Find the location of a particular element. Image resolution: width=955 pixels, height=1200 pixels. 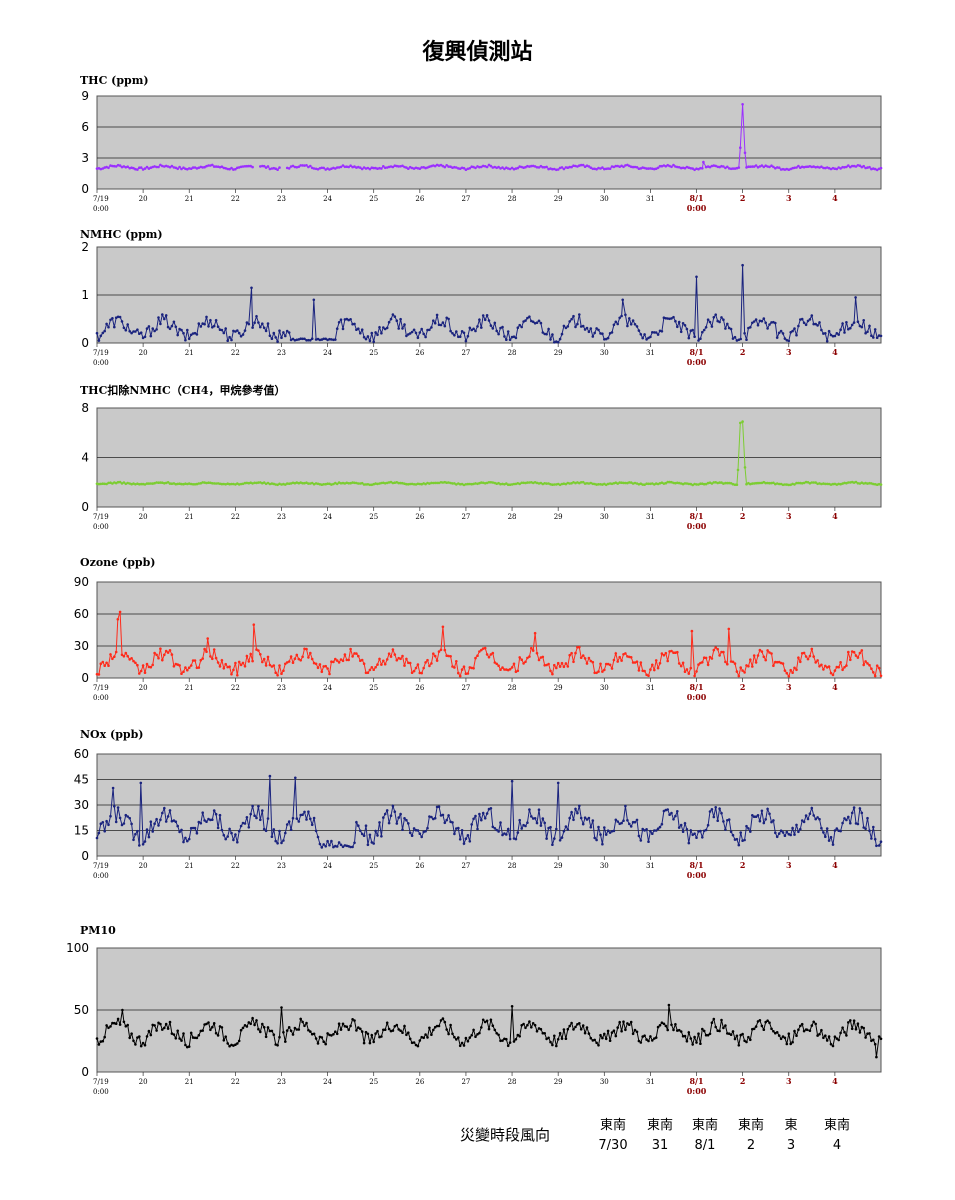

chart-title: NMHC (ppm) is located at coordinates (121, 234).